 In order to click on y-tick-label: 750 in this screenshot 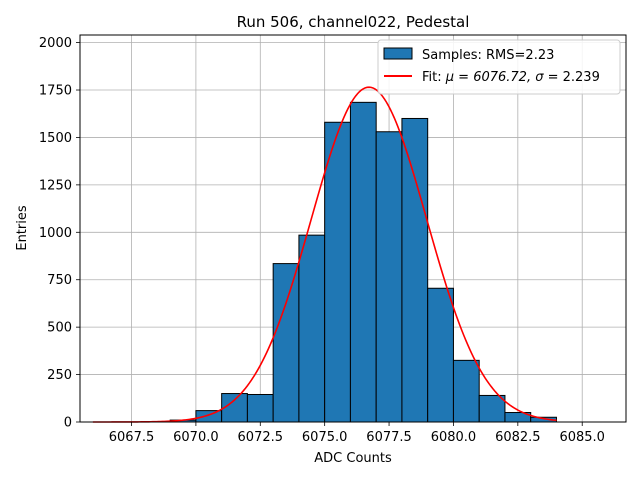, I will do `click(59, 280)`.